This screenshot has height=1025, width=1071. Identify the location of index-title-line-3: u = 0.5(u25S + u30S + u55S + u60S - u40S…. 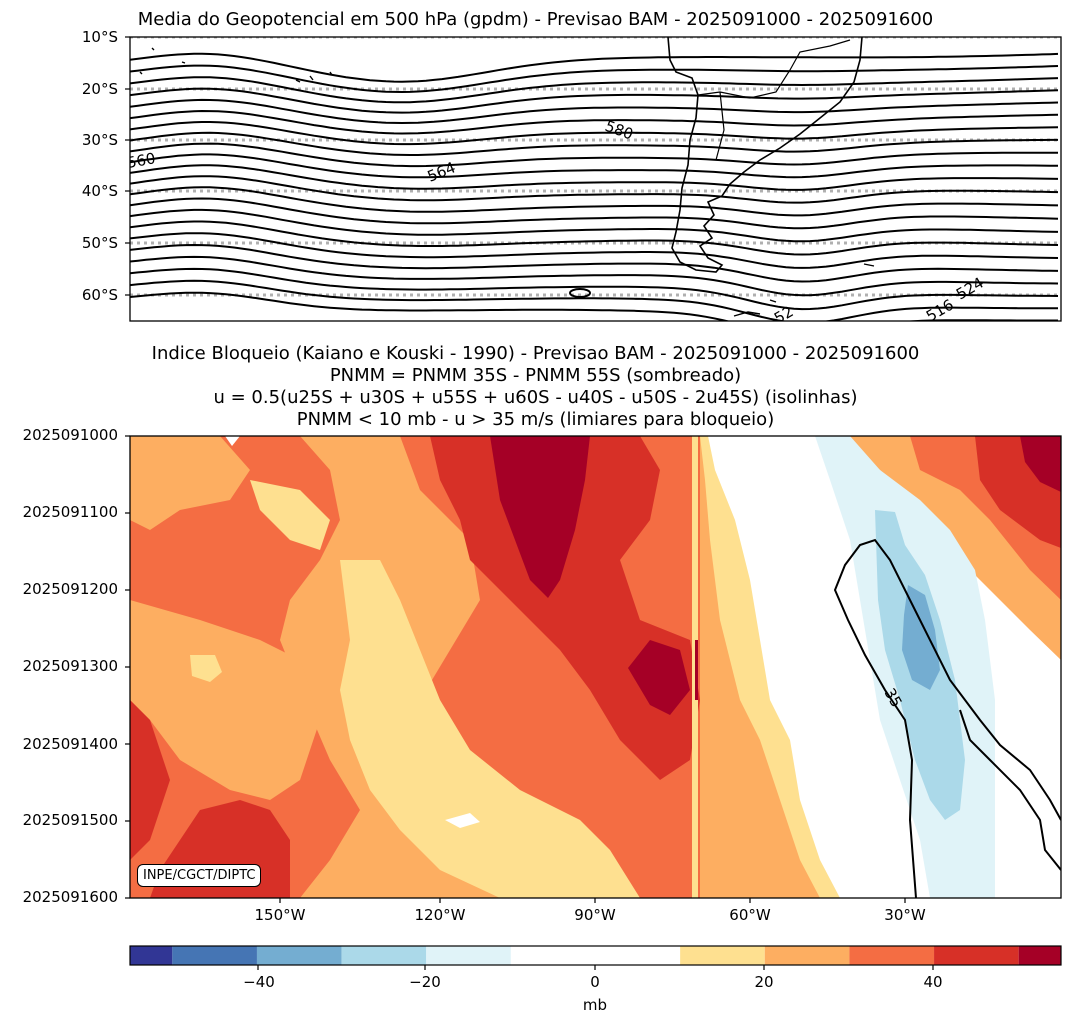
(535, 397).